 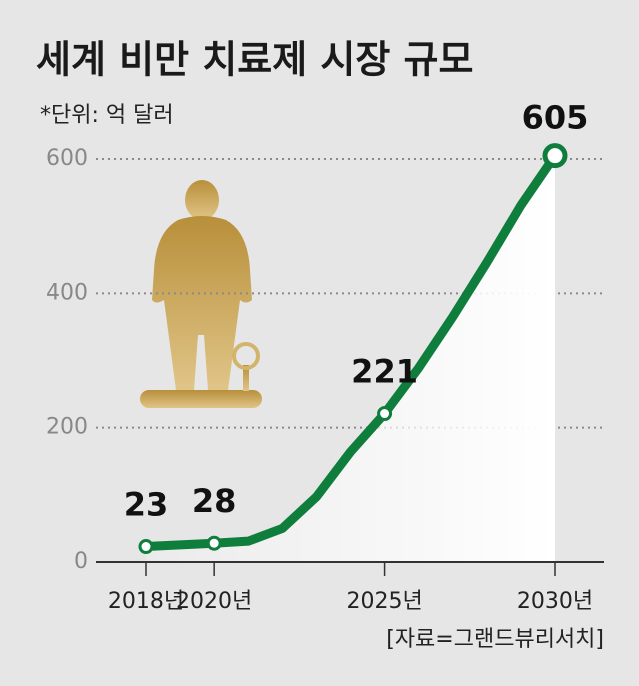 I want to click on x-tick-label: 2018년, so click(x=146, y=601).